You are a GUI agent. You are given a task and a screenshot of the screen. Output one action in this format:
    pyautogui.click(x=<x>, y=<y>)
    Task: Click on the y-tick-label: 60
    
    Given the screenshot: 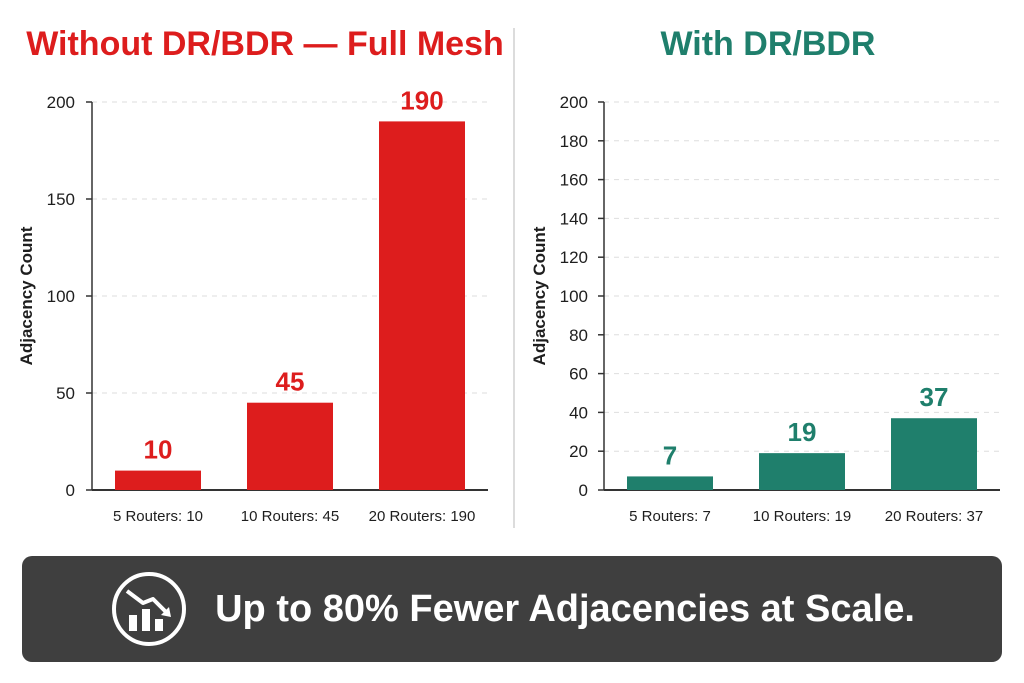 What is the action you would take?
    pyautogui.click(x=578, y=374)
    